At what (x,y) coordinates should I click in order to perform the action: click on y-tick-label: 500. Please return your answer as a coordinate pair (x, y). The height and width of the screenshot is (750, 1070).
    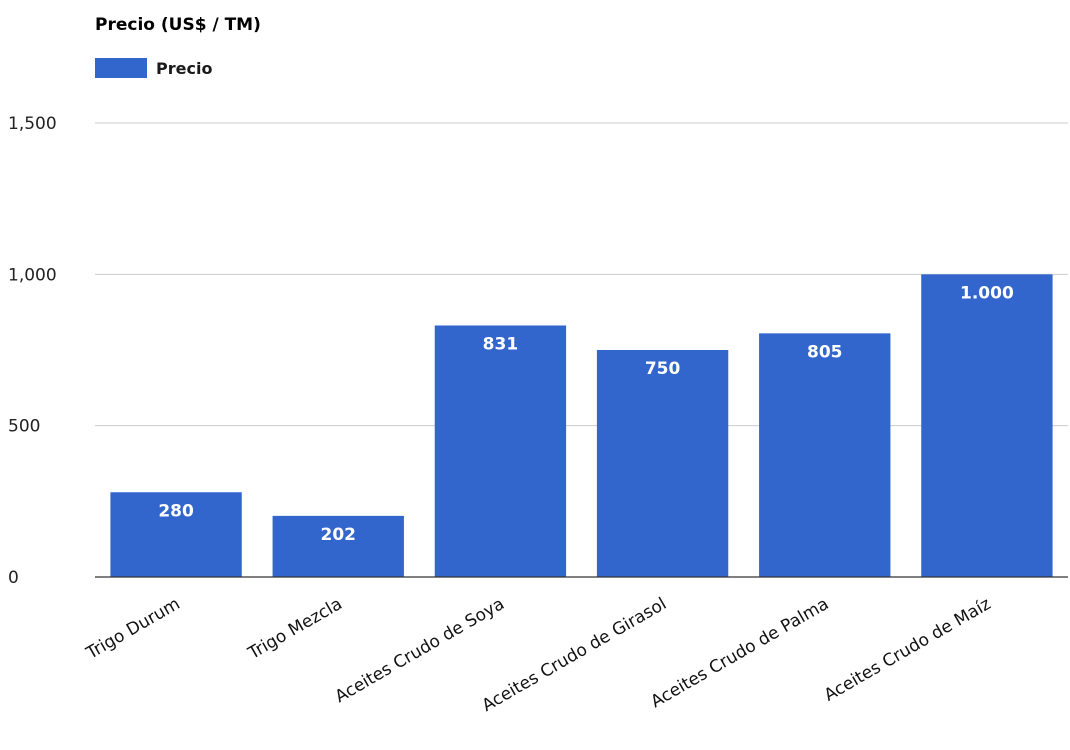
    Looking at the image, I should click on (24, 427).